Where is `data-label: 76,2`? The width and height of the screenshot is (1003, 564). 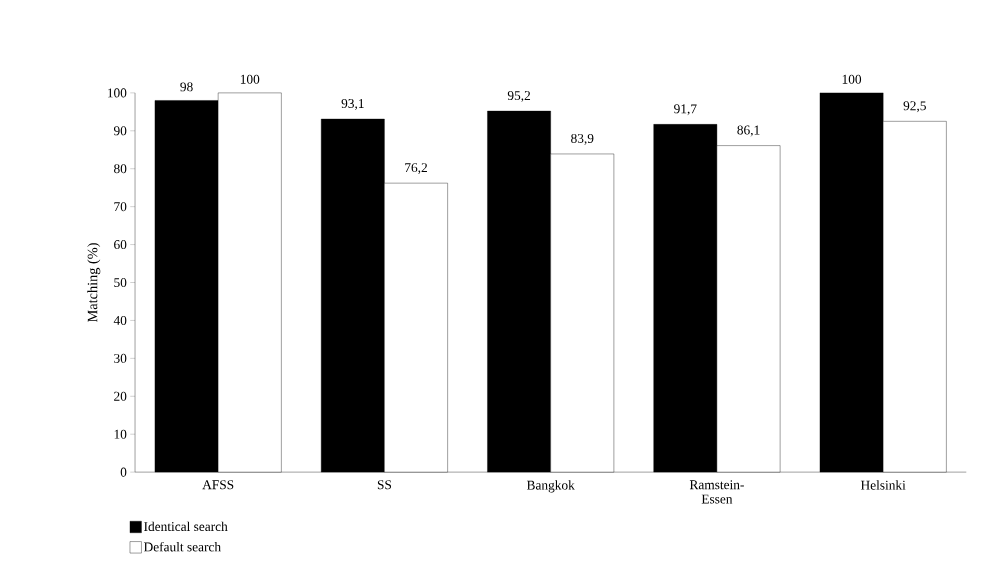 data-label: 76,2 is located at coordinates (416, 168).